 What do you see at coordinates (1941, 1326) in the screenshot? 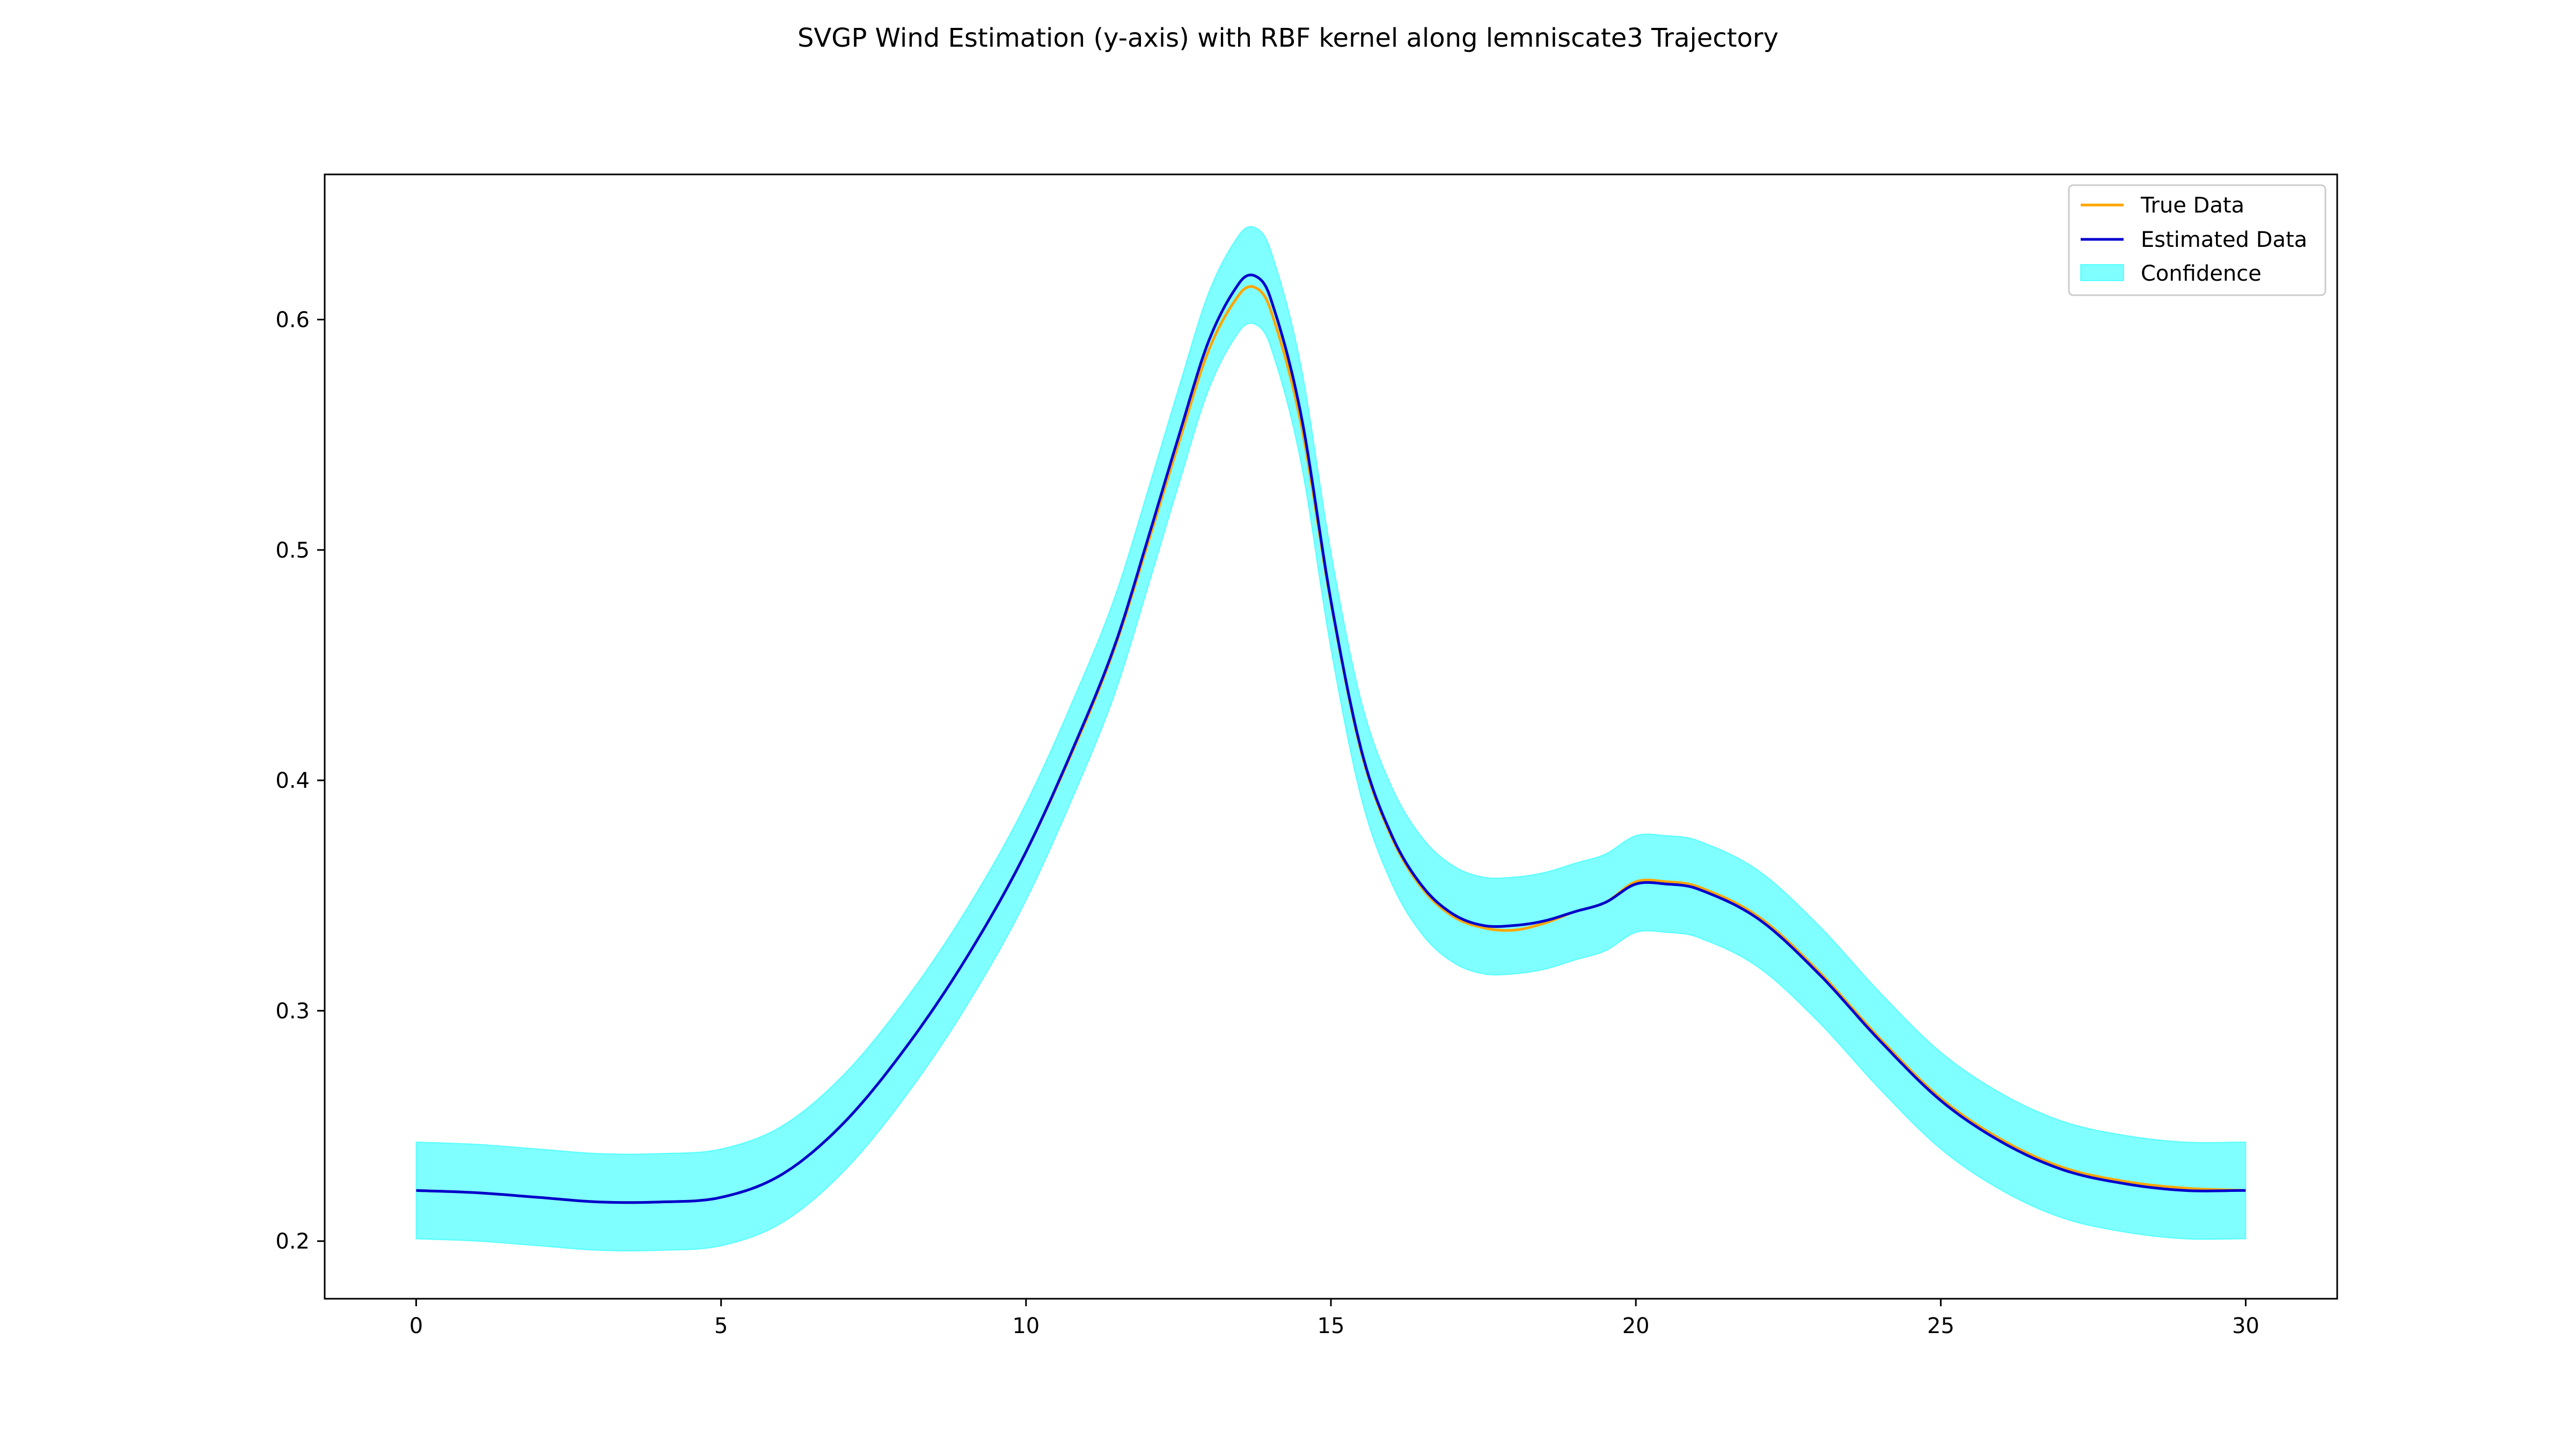
I see `x-tick-label: 25` at bounding box center [1941, 1326].